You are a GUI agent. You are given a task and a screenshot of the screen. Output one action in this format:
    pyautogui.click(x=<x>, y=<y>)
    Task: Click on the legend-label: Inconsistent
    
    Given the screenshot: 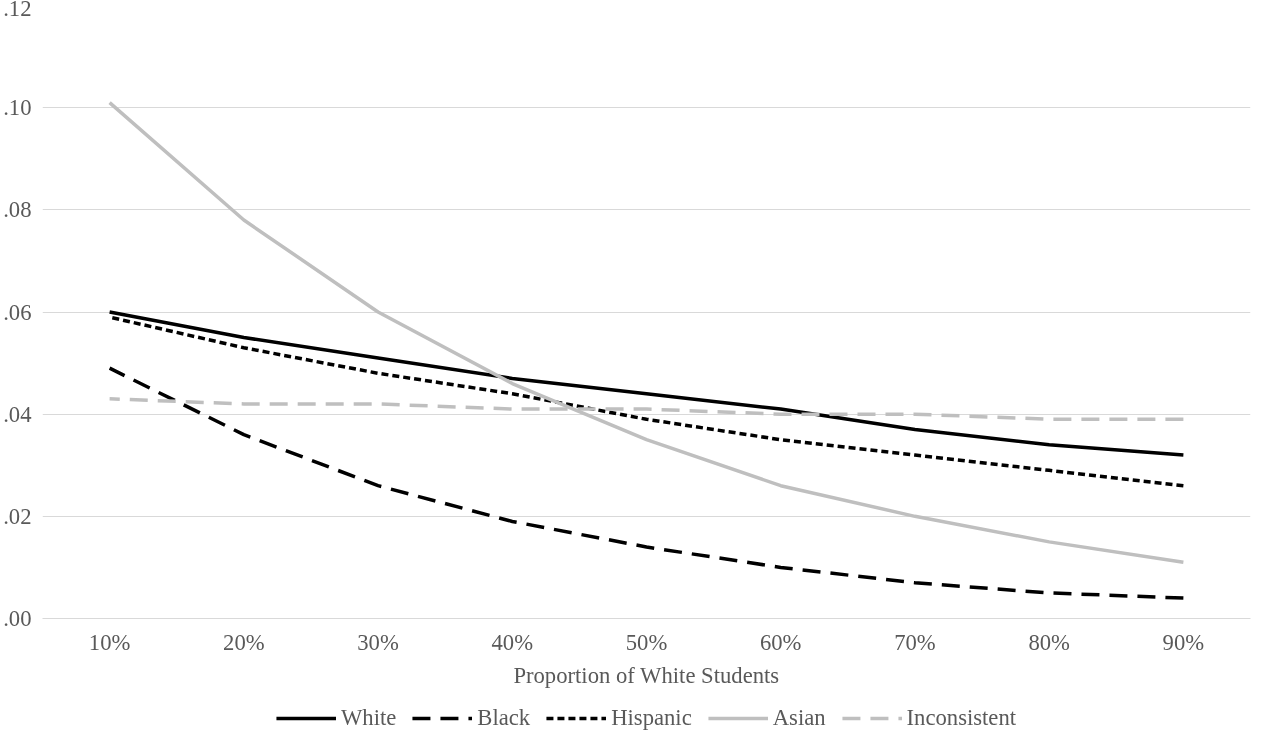 What is the action you would take?
    pyautogui.click(x=961, y=717)
    